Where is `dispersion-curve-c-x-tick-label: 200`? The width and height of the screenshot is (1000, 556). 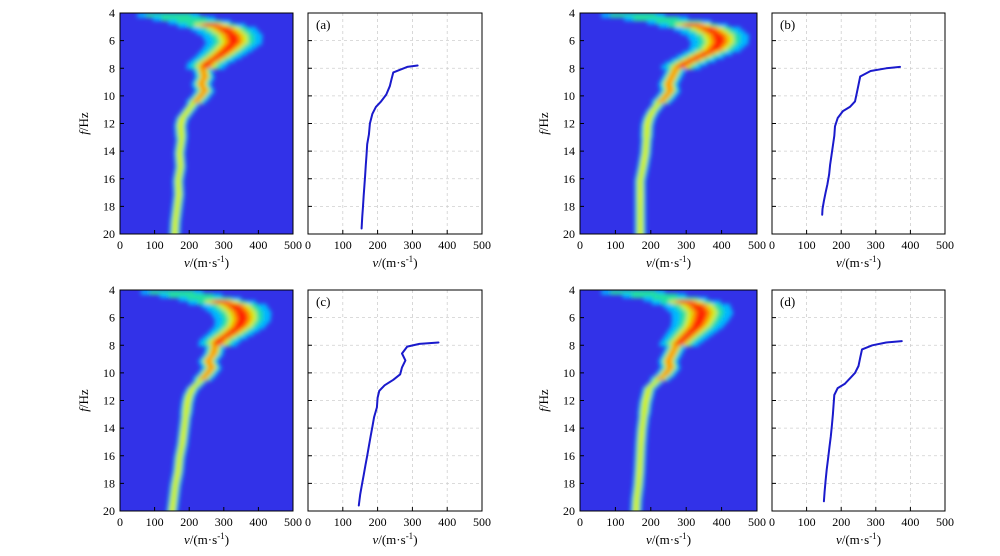
dispersion-curve-c-x-tick-label: 200 is located at coordinates (378, 522).